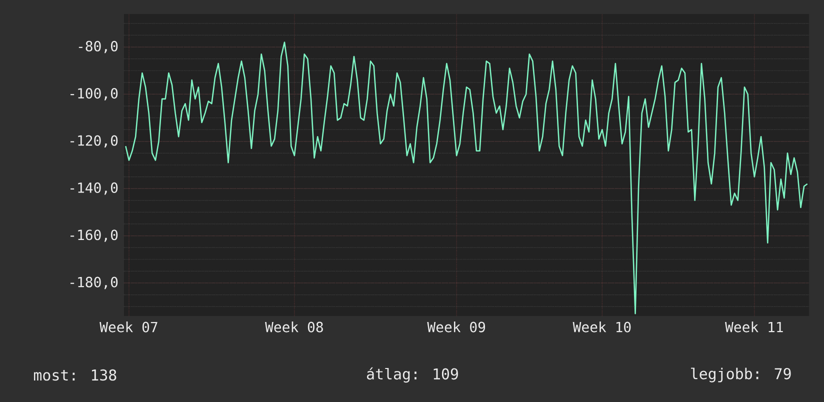 Image resolution: width=824 pixels, height=402 pixels. I want to click on x-tick-label: Week 09, so click(456, 327).